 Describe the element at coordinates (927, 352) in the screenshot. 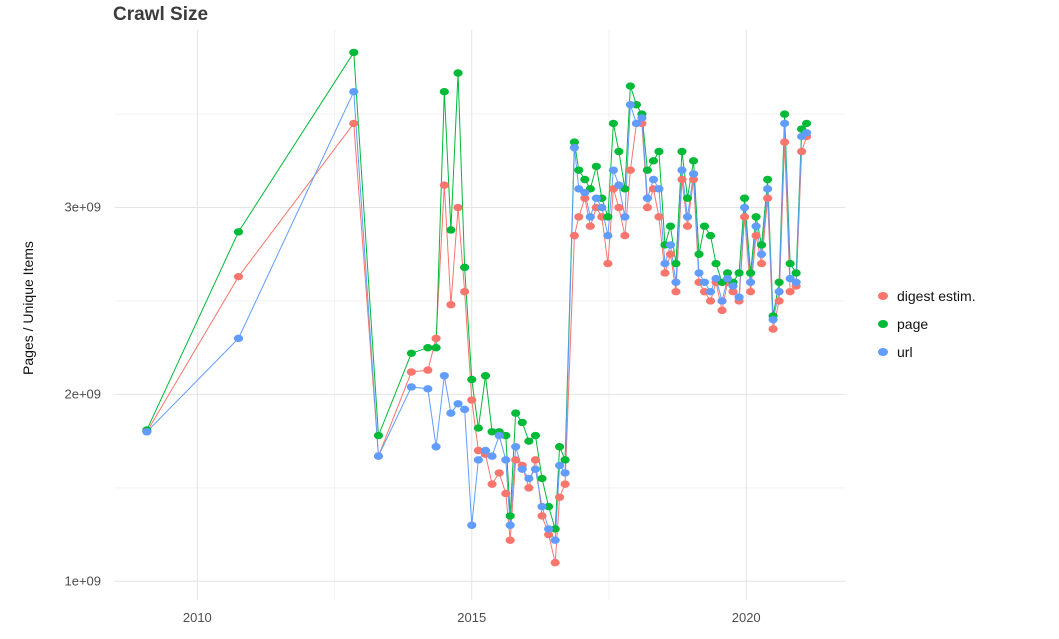

I see `legend-item-url: url` at that location.